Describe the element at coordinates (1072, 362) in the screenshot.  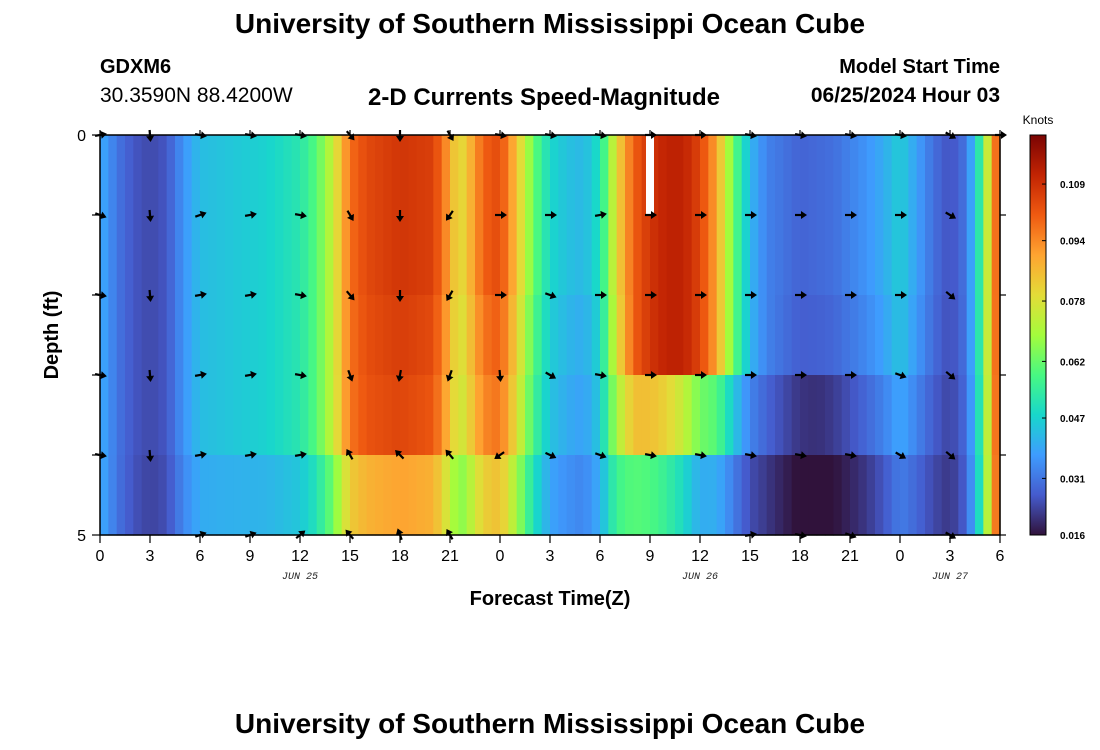
I see `colorbar-tick-label: 0.062` at that location.